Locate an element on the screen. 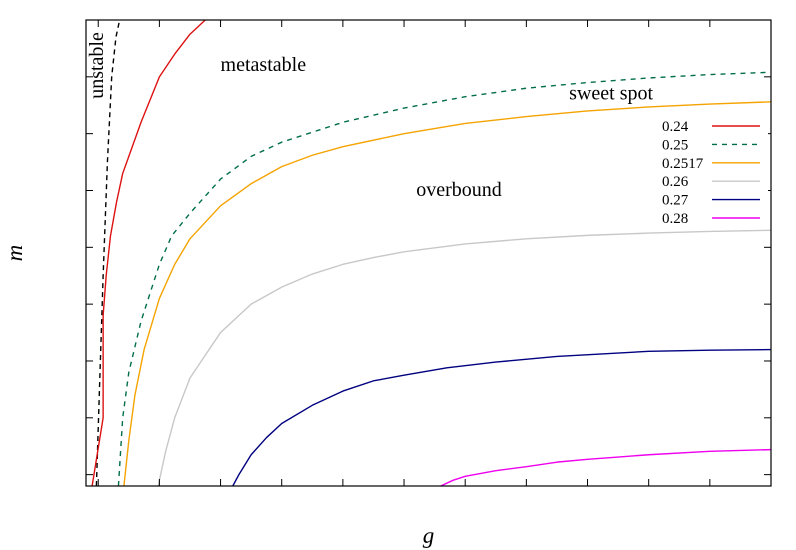  annotation-metastable: metastable is located at coordinates (264, 65).